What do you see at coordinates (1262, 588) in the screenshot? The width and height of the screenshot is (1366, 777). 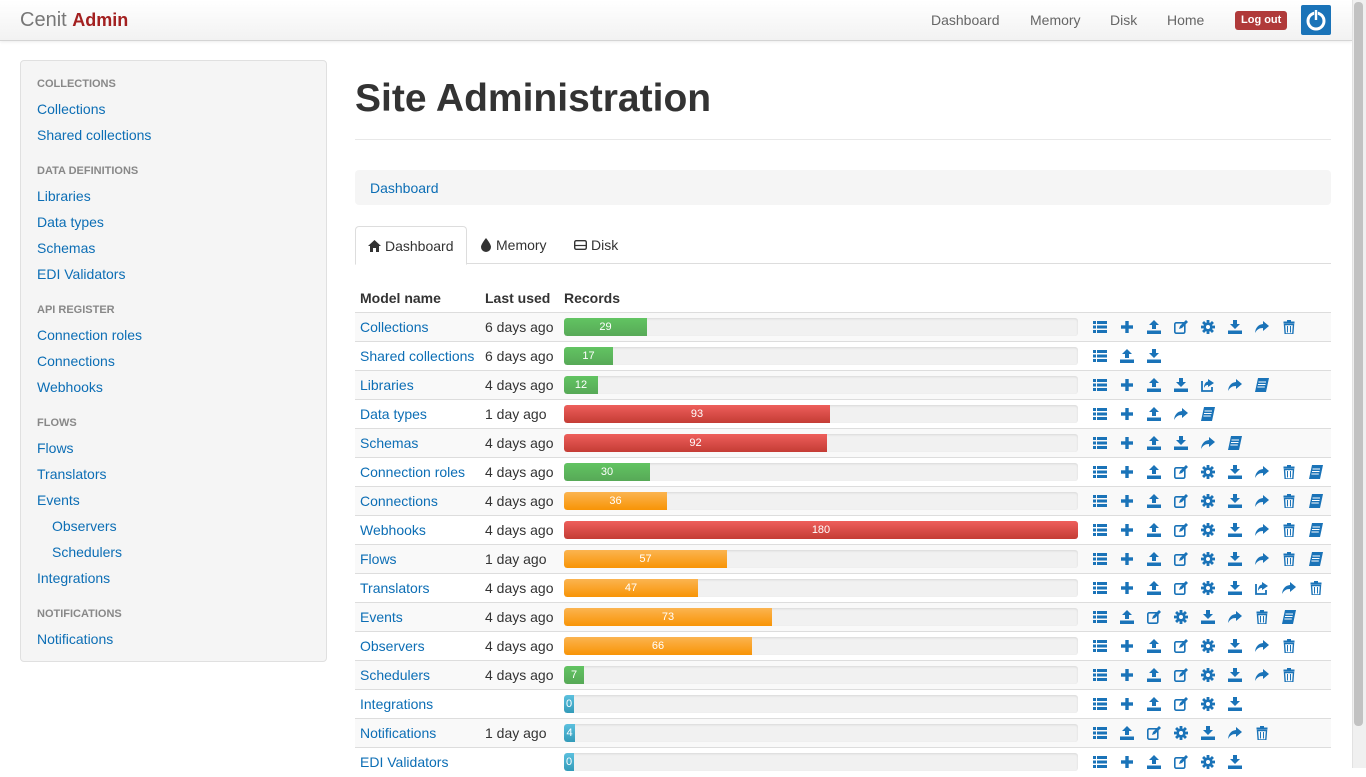 I see `export-icon` at bounding box center [1262, 588].